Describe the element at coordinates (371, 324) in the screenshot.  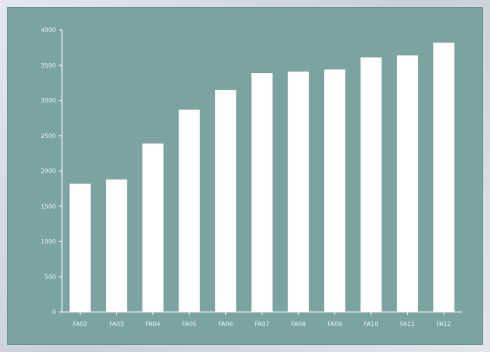
I see `x-tick-label: FA10` at that location.